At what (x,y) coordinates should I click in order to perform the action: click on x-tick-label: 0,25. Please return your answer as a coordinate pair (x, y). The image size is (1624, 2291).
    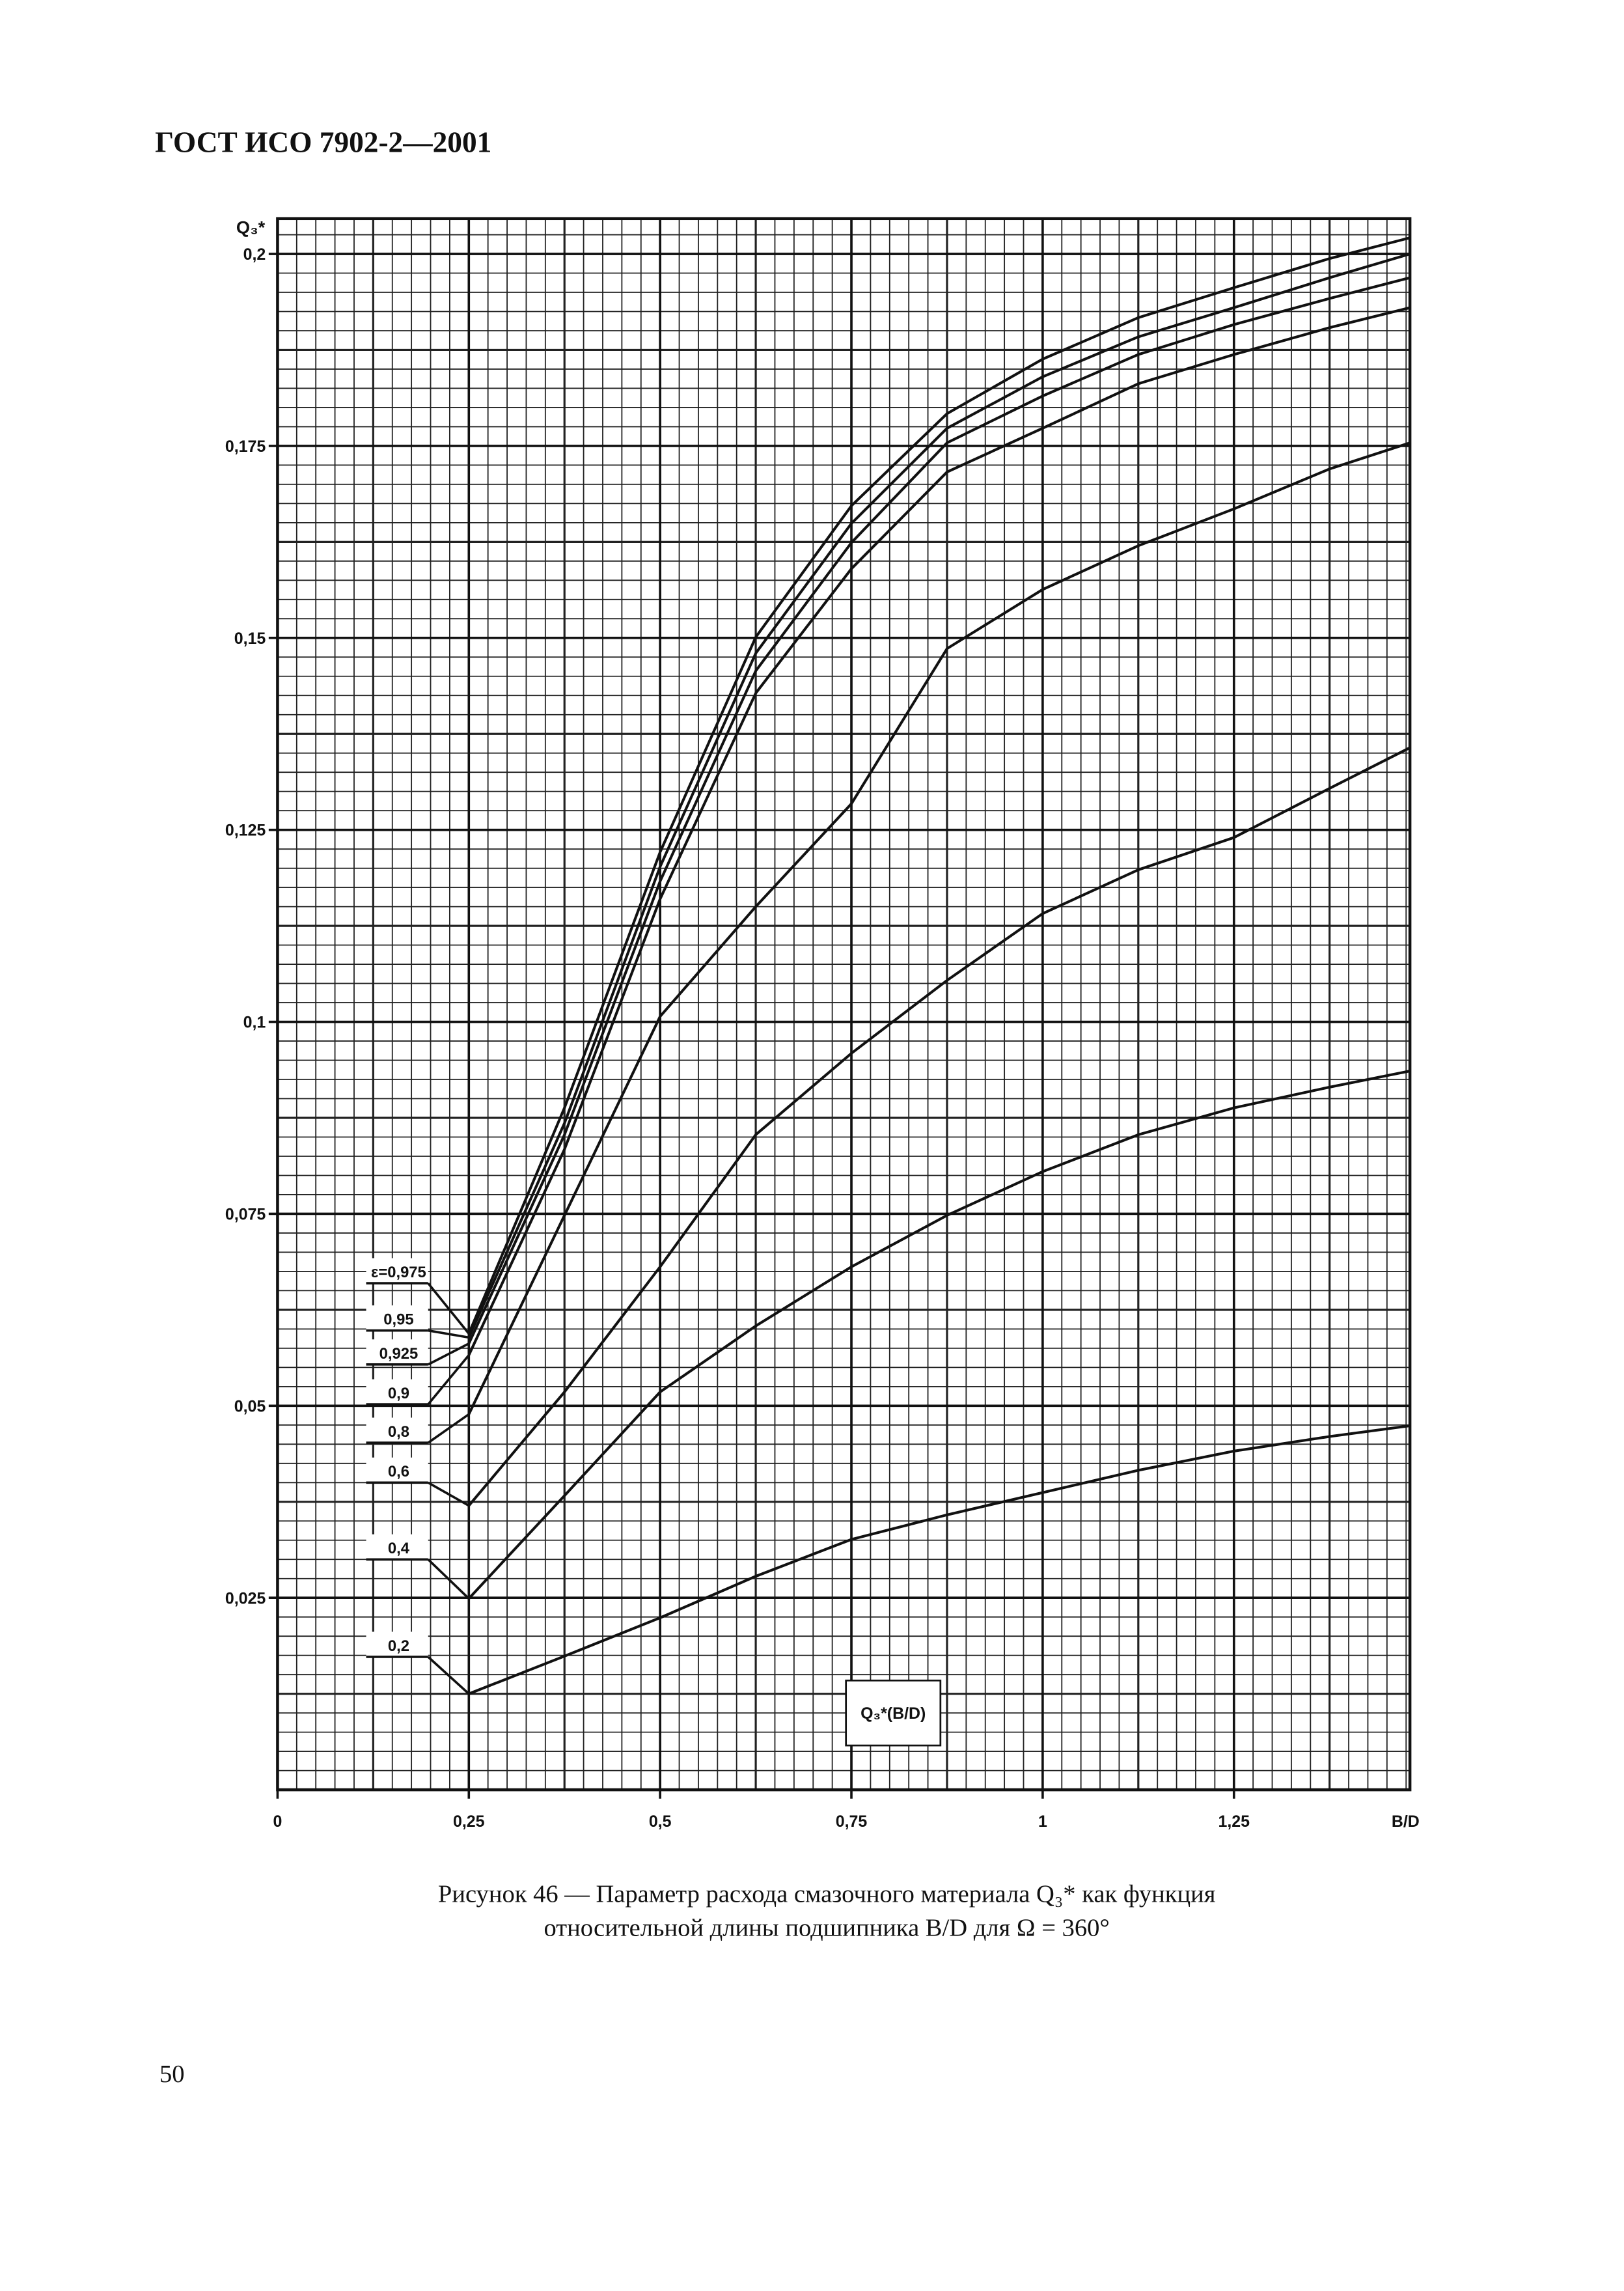
    Looking at the image, I should click on (469, 1821).